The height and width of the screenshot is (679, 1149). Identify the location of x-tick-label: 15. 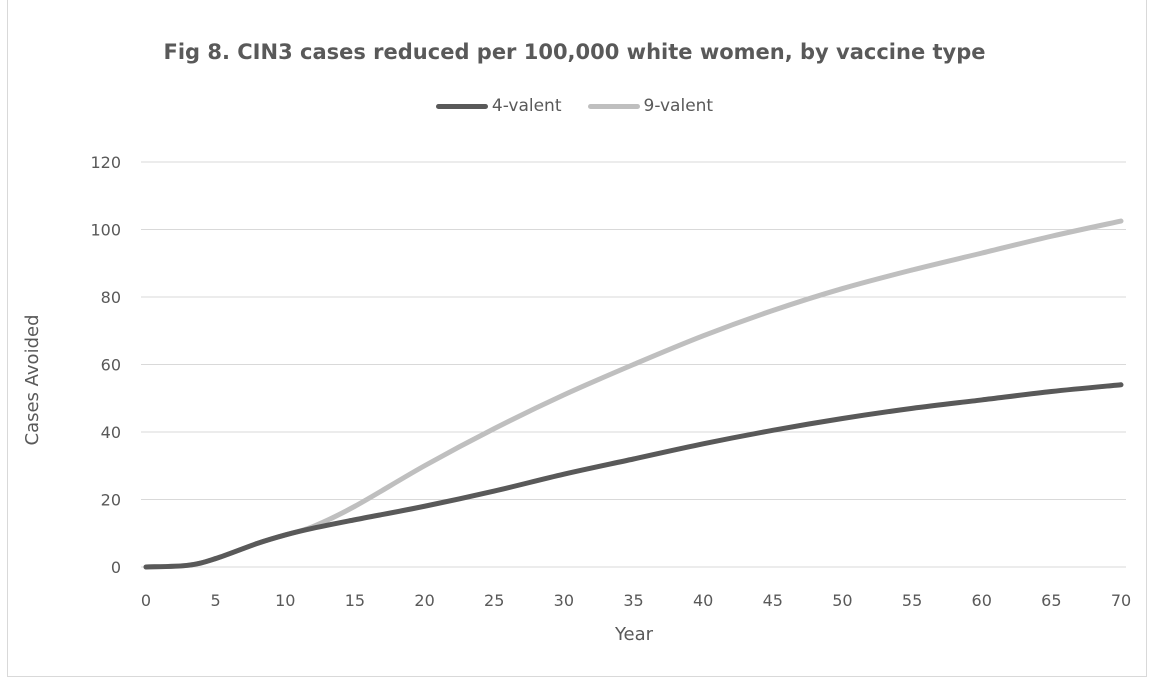
(355, 600).